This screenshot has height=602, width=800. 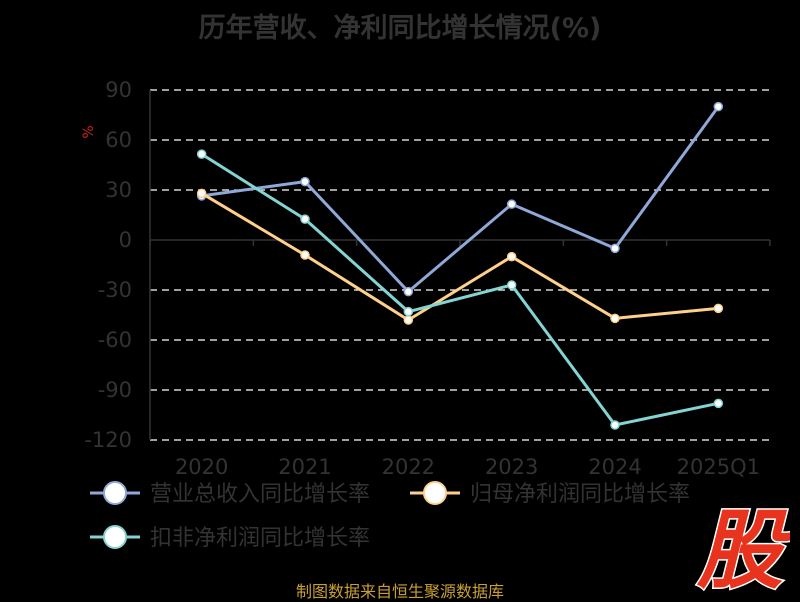 What do you see at coordinates (201, 467) in the screenshot?
I see `x-tick-label: 2020` at bounding box center [201, 467].